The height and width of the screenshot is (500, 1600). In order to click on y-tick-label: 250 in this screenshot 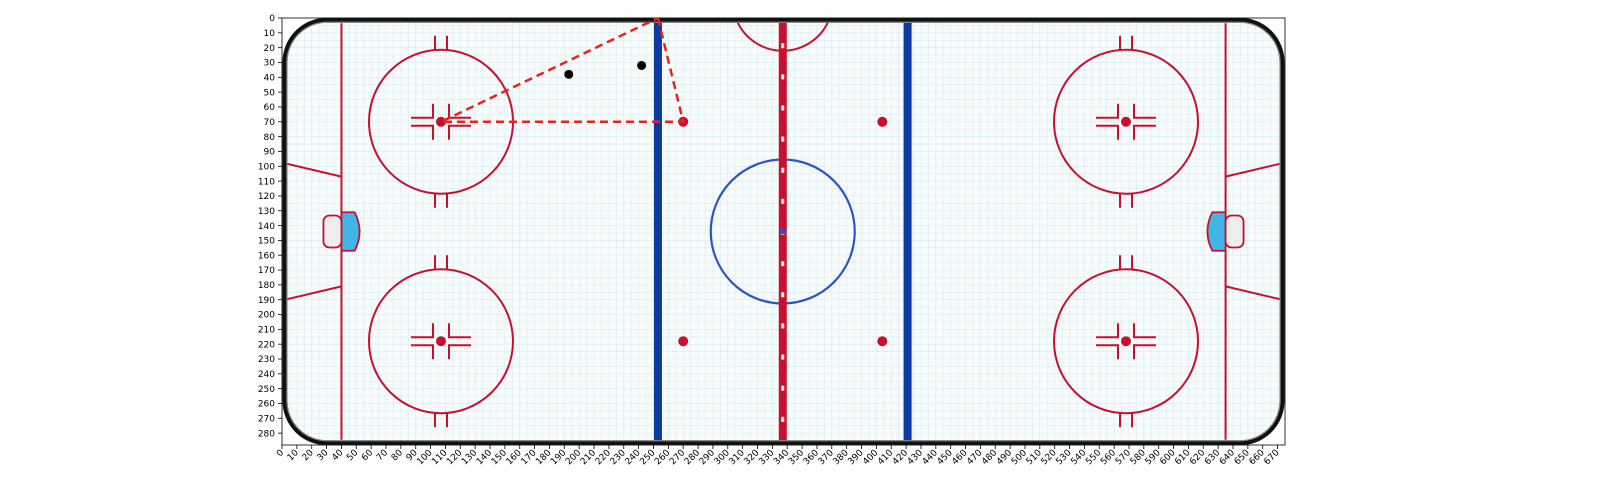, I will do `click(266, 390)`.